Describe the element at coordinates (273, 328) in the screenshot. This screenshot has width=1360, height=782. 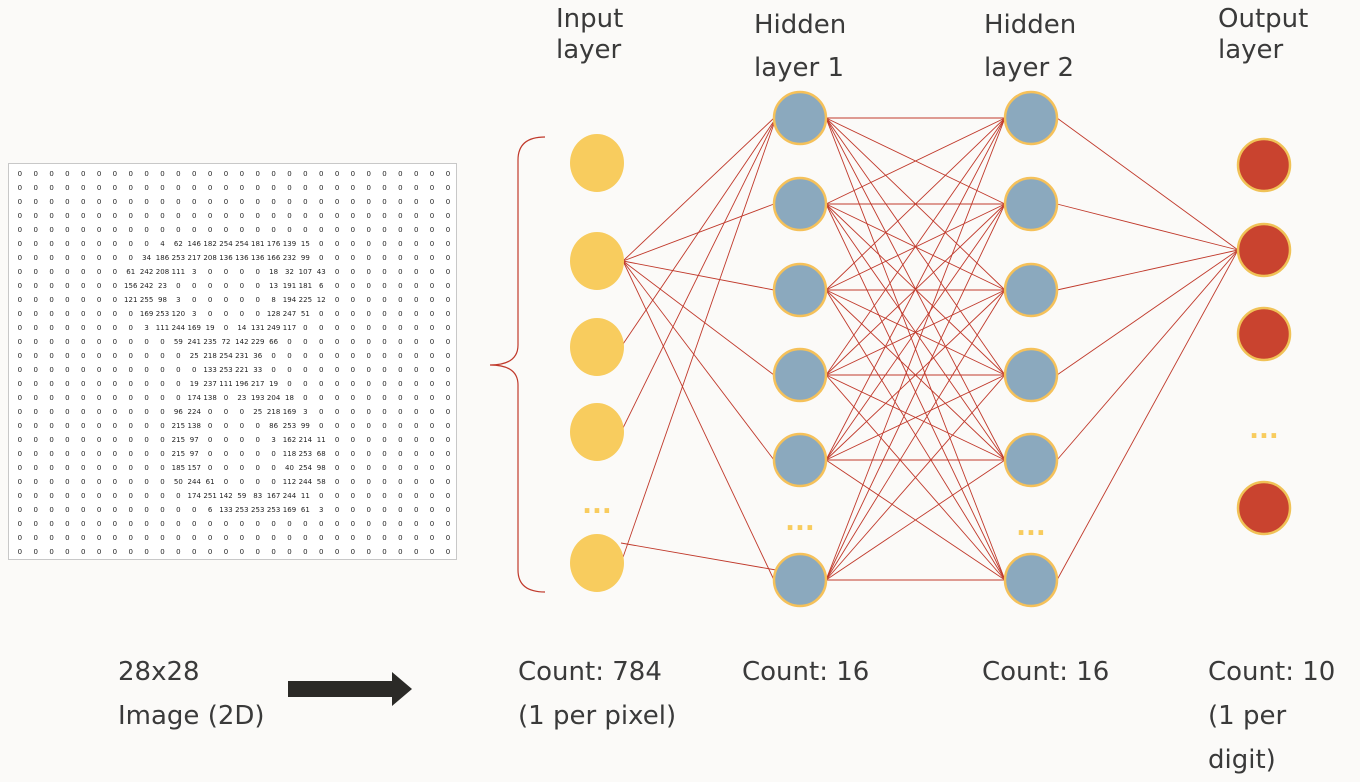
I see `grid-cell: 249` at that location.